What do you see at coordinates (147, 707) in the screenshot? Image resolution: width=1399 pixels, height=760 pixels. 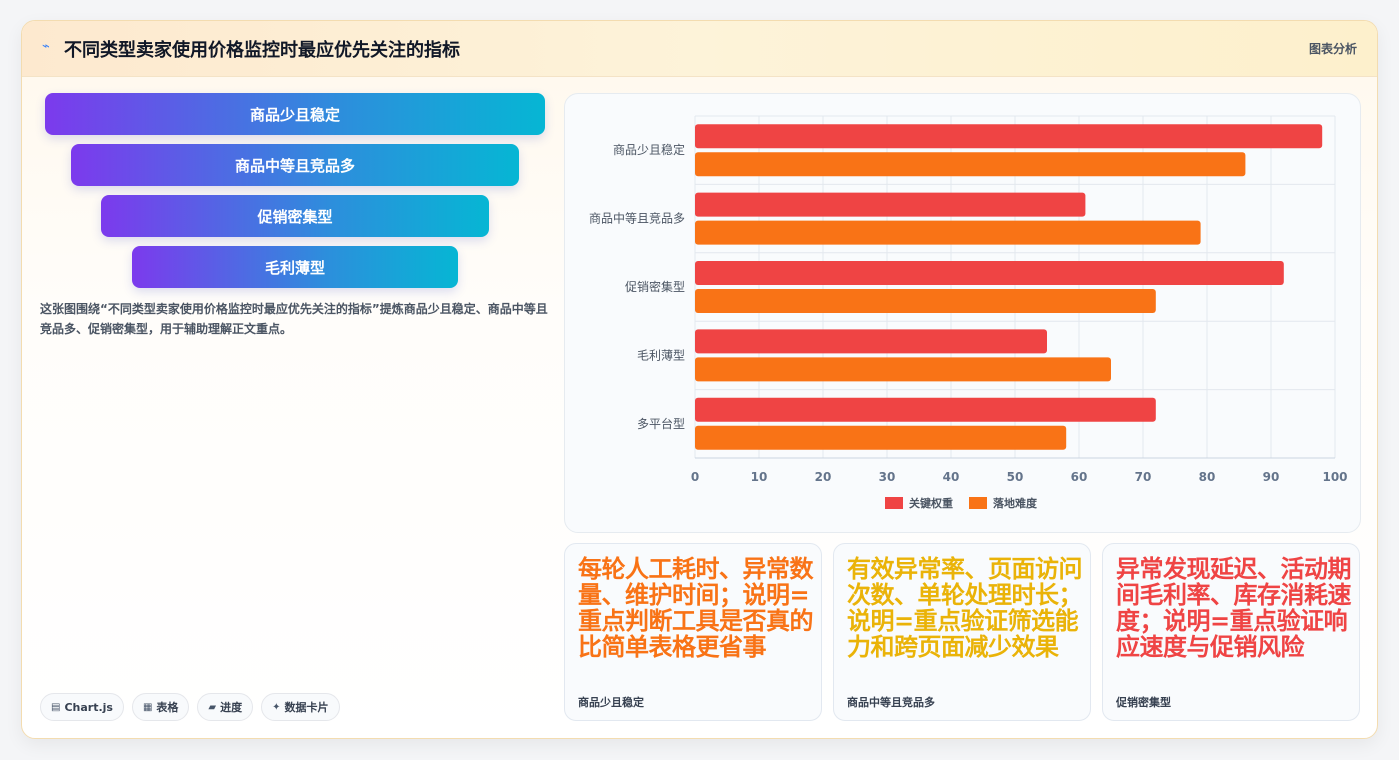 I see `table-icon: ▦` at bounding box center [147, 707].